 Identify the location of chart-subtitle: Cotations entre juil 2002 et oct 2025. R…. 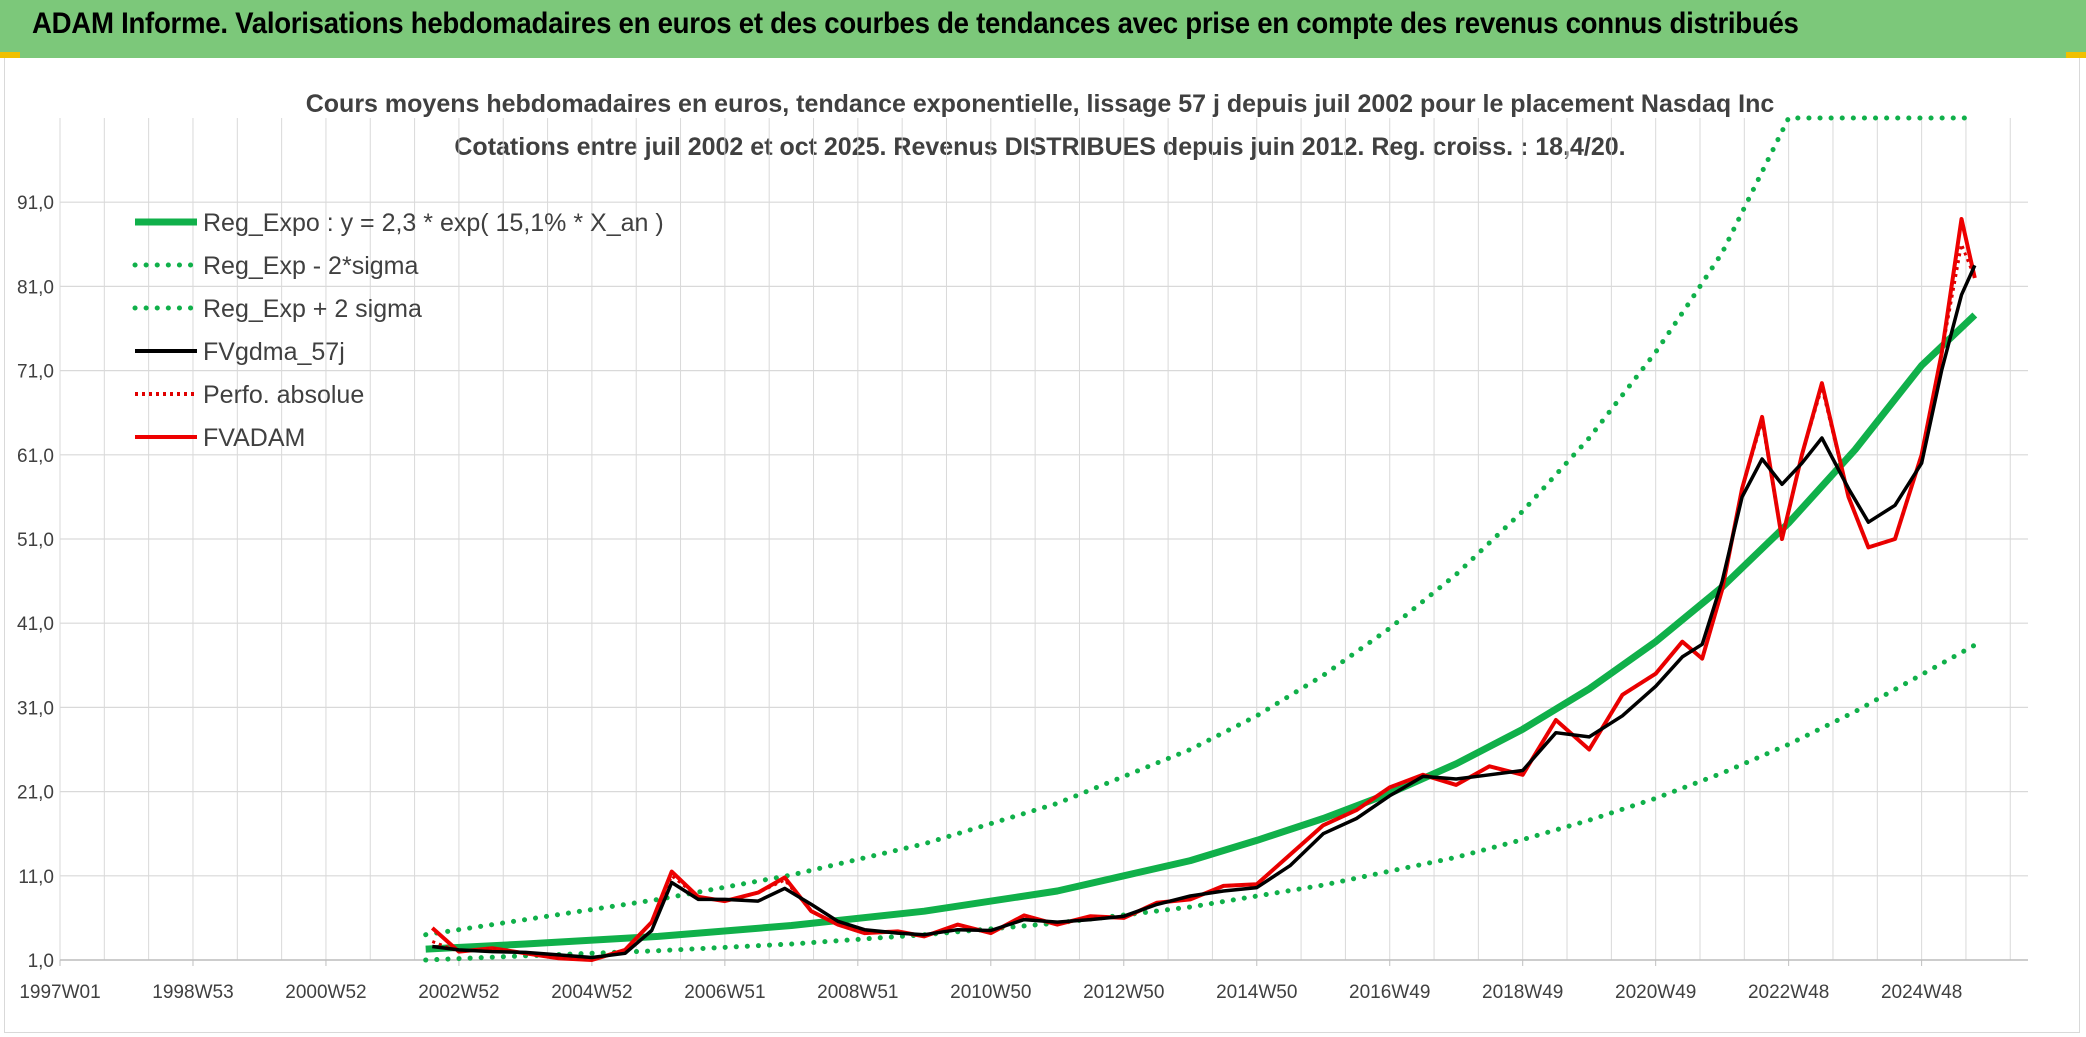
(1039, 147).